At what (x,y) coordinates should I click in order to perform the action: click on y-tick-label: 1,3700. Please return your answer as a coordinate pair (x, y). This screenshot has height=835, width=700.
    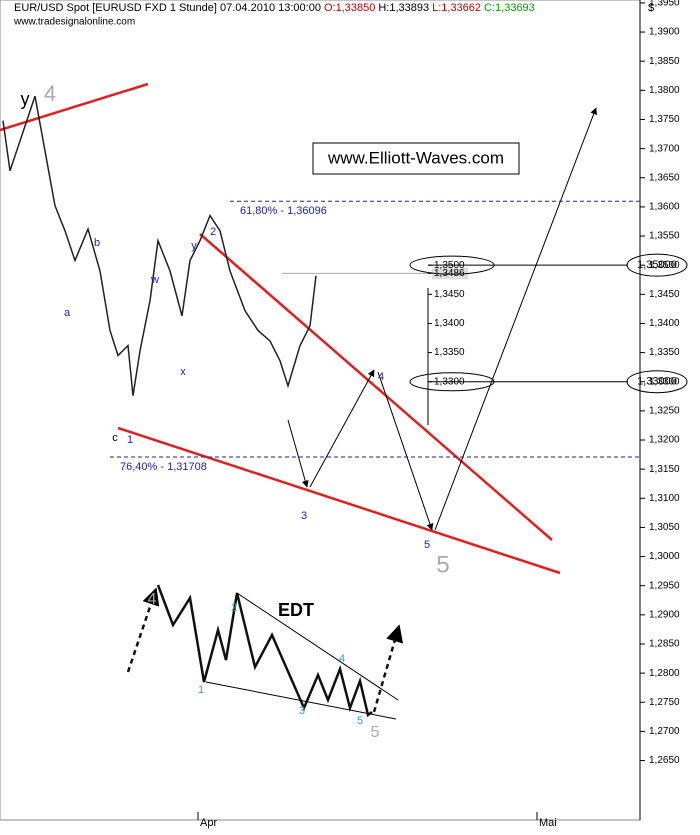
    Looking at the image, I should click on (664, 148).